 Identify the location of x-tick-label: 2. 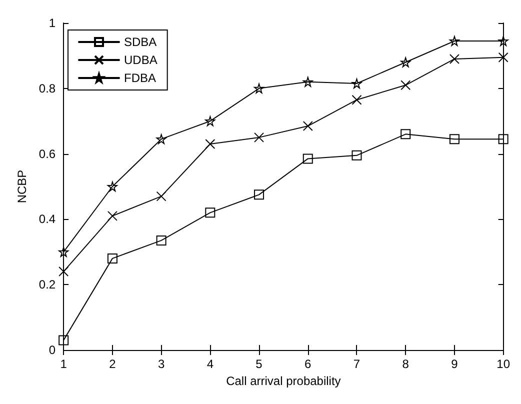
(112, 364).